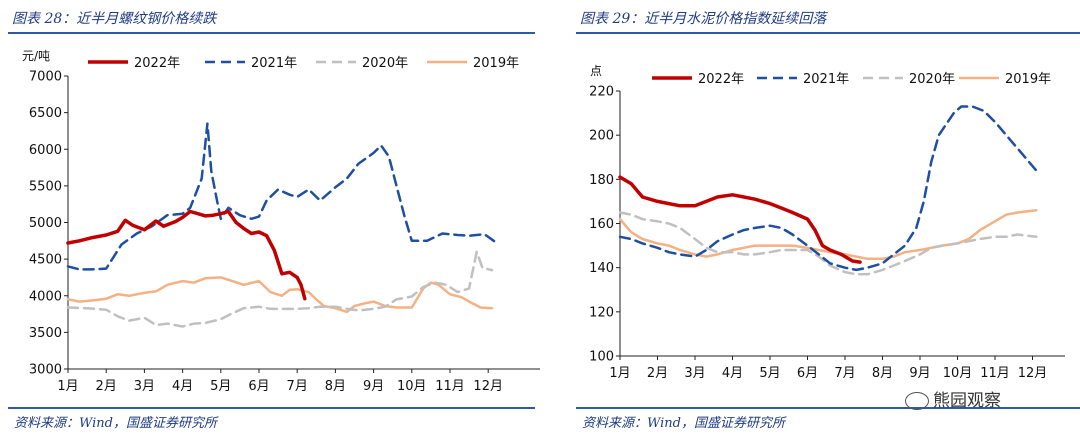 The height and width of the screenshot is (443, 1080). I want to click on y-tick-label: 6500, so click(45, 113).